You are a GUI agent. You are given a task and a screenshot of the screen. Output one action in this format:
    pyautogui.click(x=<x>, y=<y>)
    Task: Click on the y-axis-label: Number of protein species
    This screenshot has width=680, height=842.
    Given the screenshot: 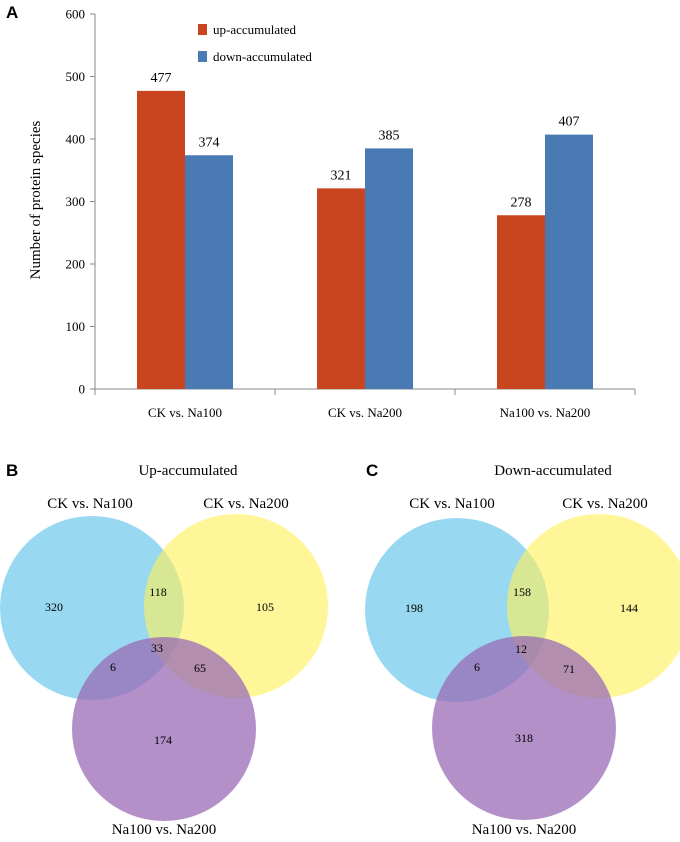 What is the action you would take?
    pyautogui.click(x=36, y=199)
    